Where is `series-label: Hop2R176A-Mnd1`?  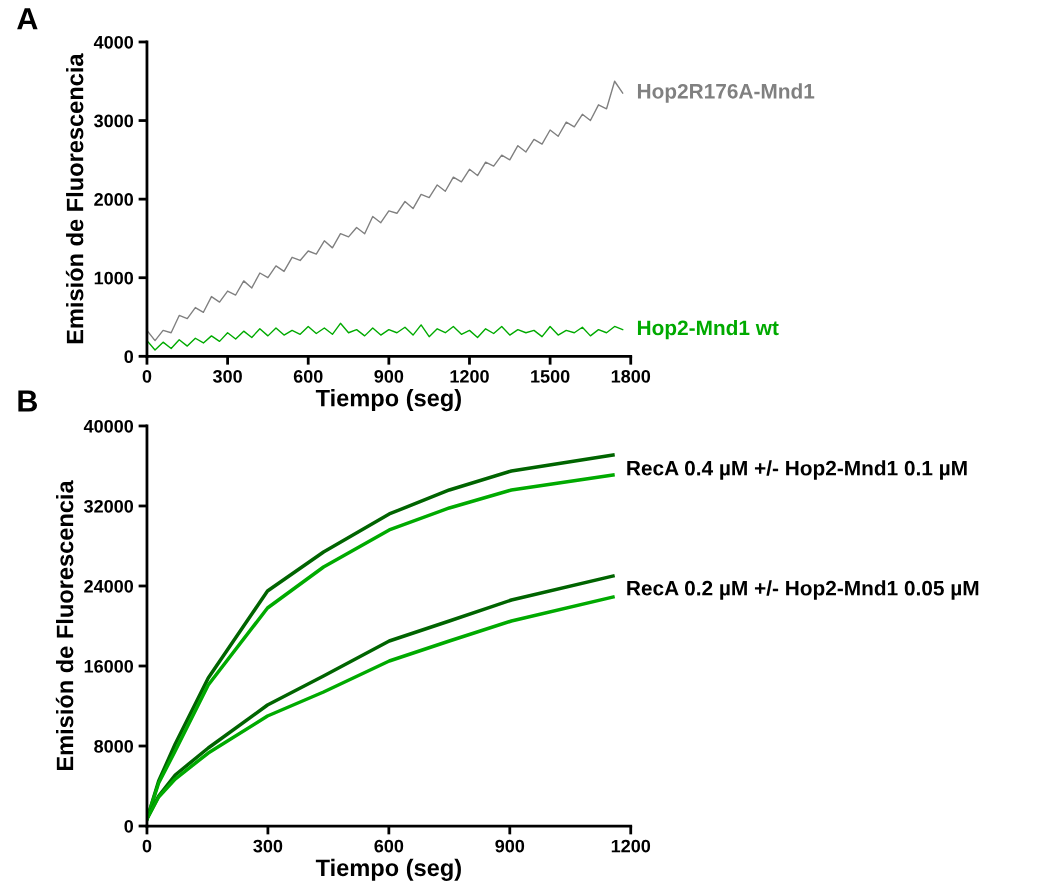
series-label: Hop2R176A-Mnd1 is located at coordinates (726, 93).